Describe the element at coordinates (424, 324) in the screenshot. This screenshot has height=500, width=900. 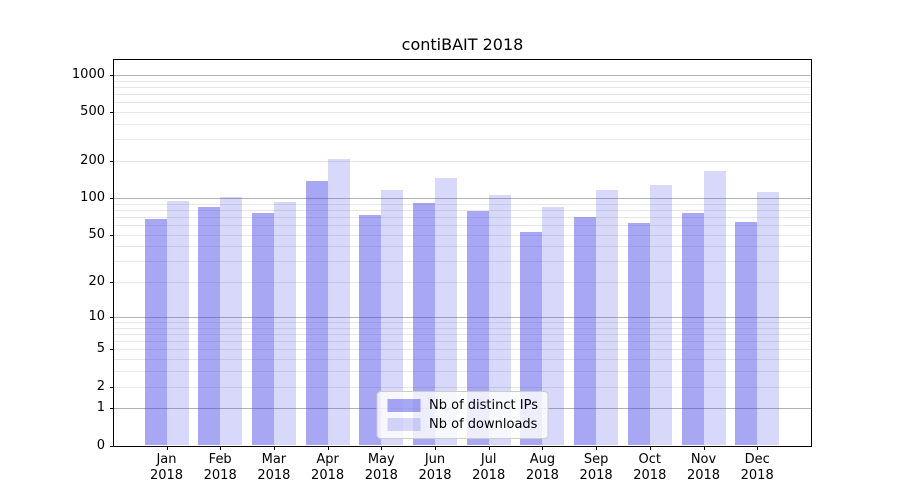
I see `bar-ips-jun` at that location.